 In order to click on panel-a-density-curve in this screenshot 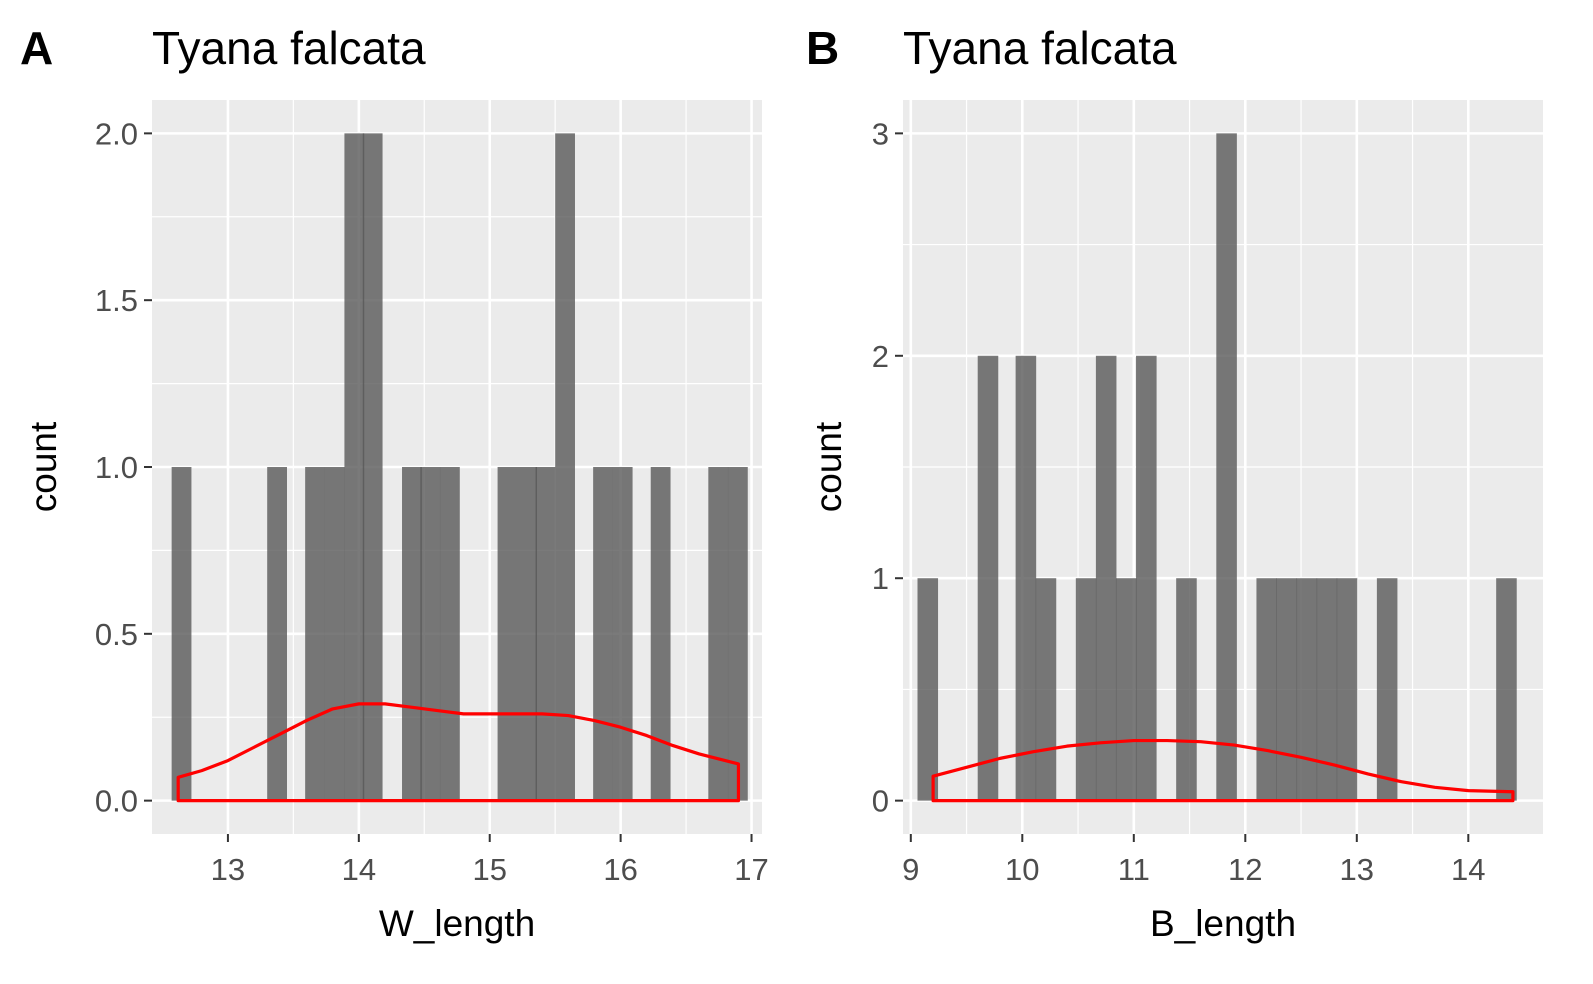, I will do `click(458, 752)`.